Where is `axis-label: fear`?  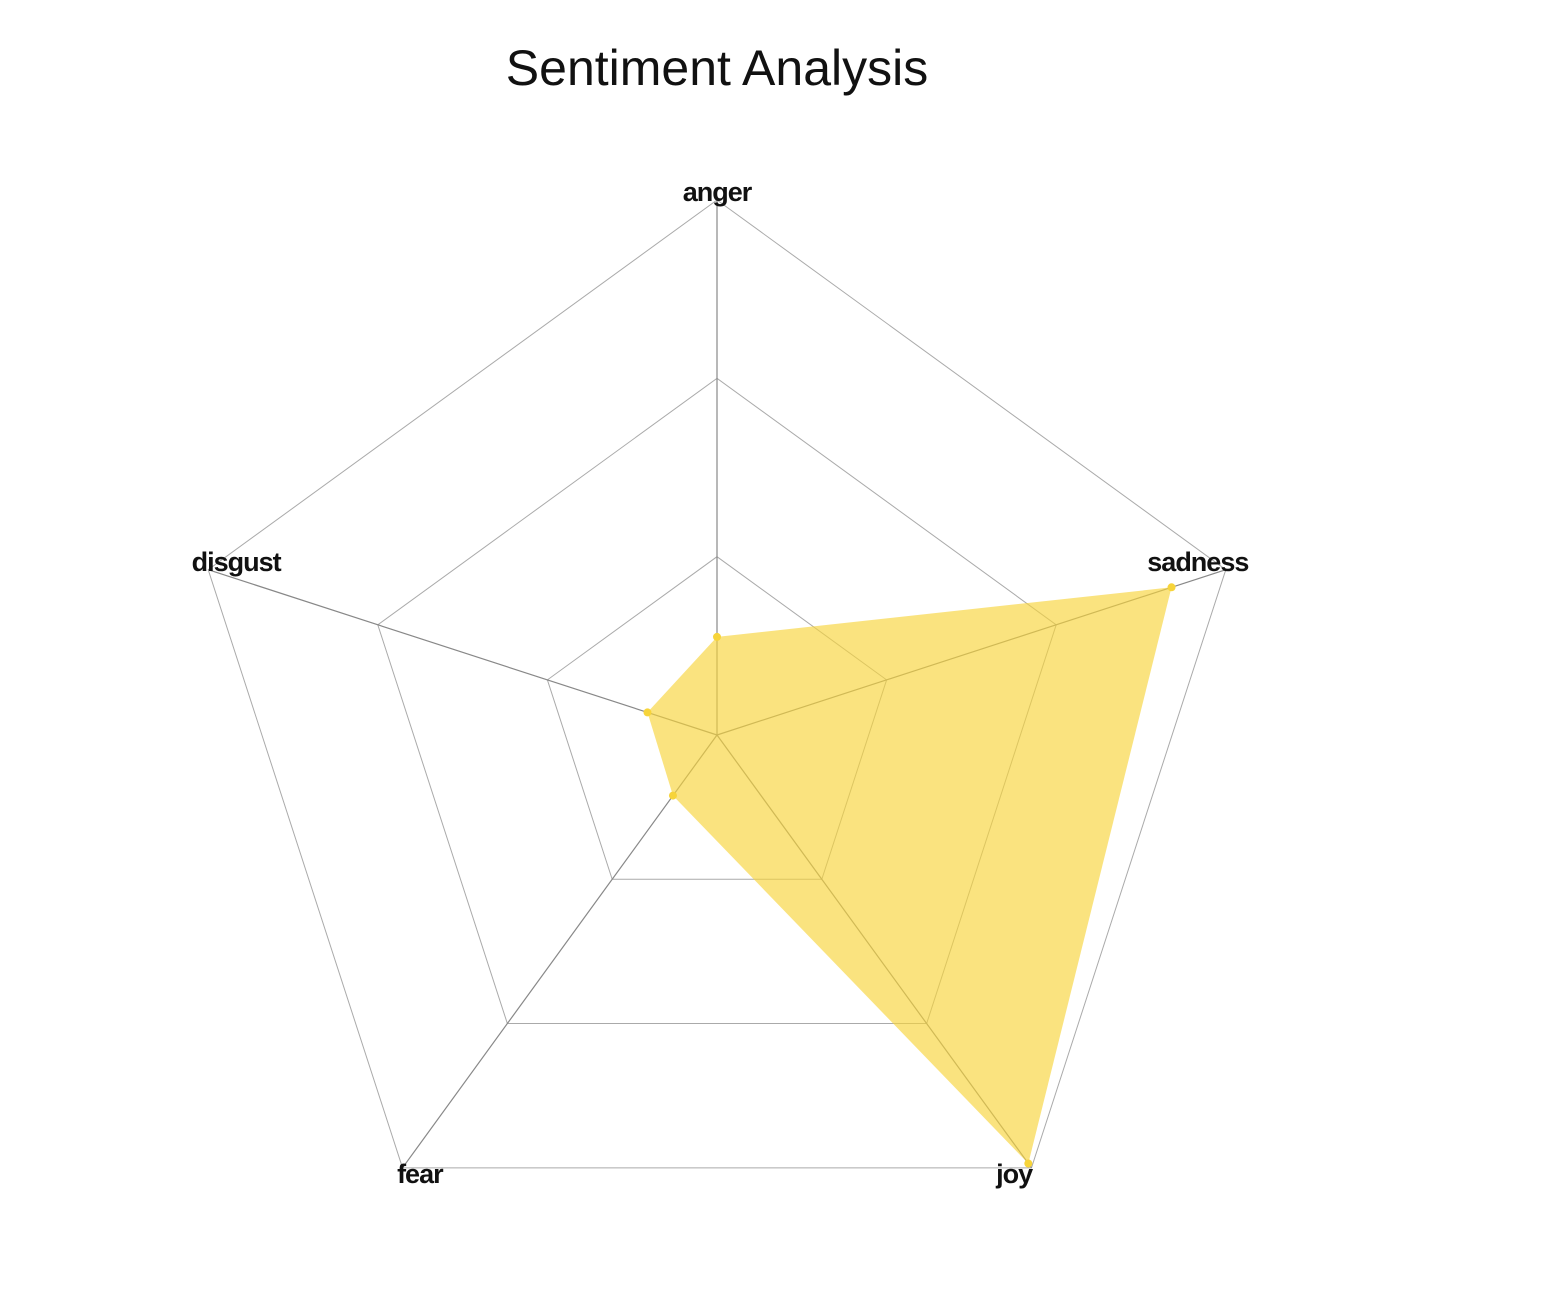
axis-label: fear is located at coordinates (420, 1174).